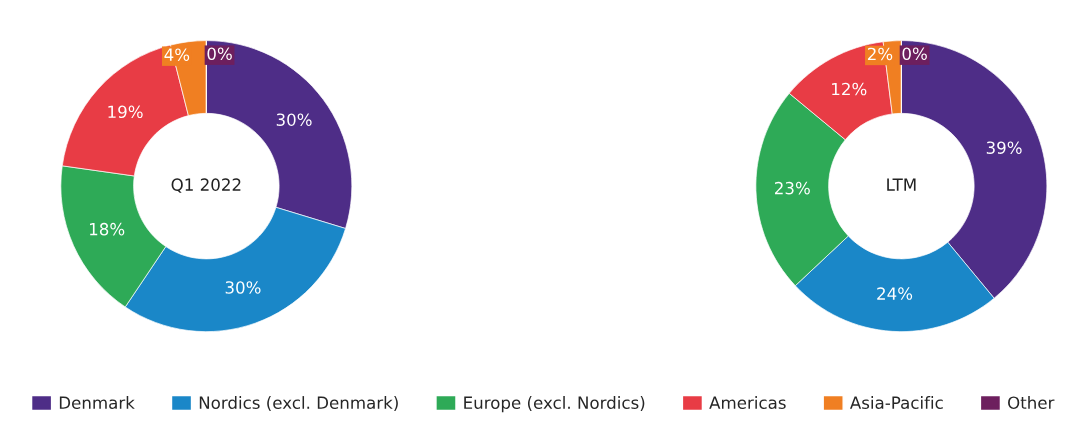 This screenshot has height=423, width=1086. I want to click on text: LTM, so click(901, 184).